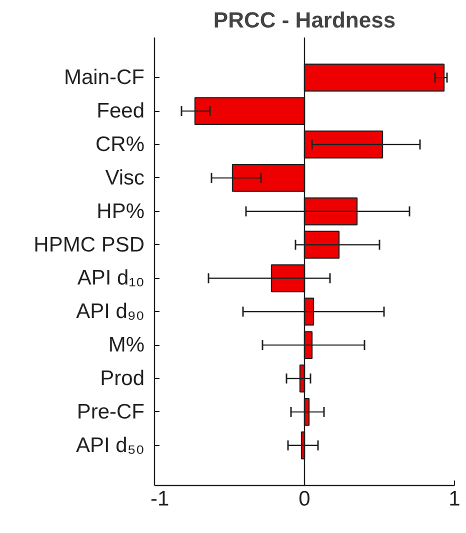  What do you see at coordinates (122, 378) in the screenshot?
I see `y-tick-label: Prod` at bounding box center [122, 378].